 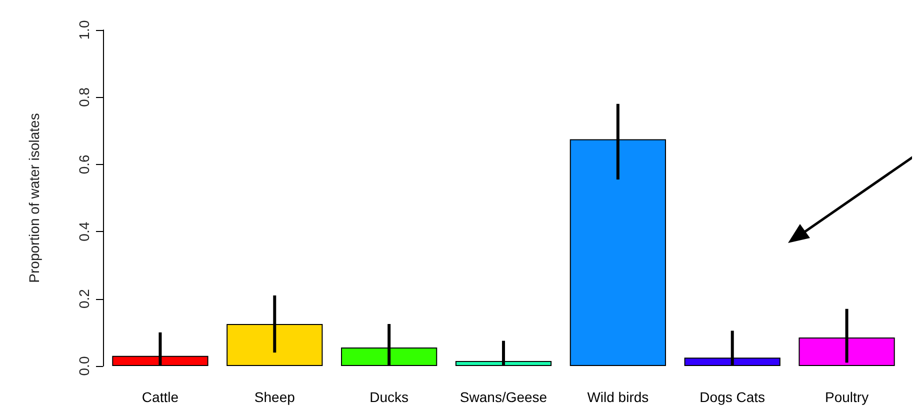 What do you see at coordinates (84, 298) in the screenshot?
I see `y-tick-label: 0.2` at bounding box center [84, 298].